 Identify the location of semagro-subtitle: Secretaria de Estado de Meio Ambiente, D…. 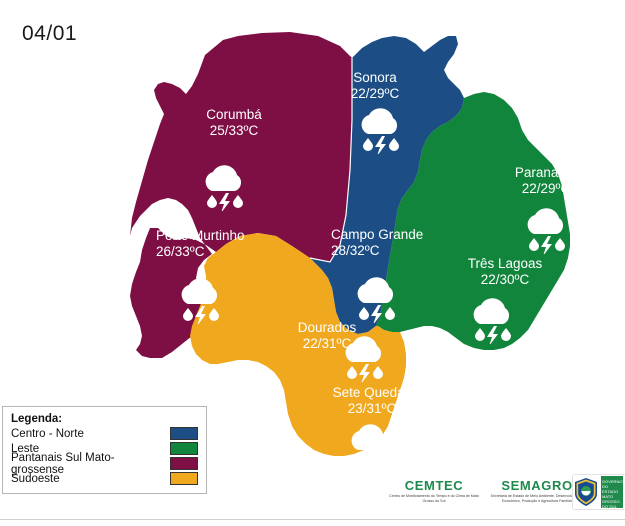
(537, 498).